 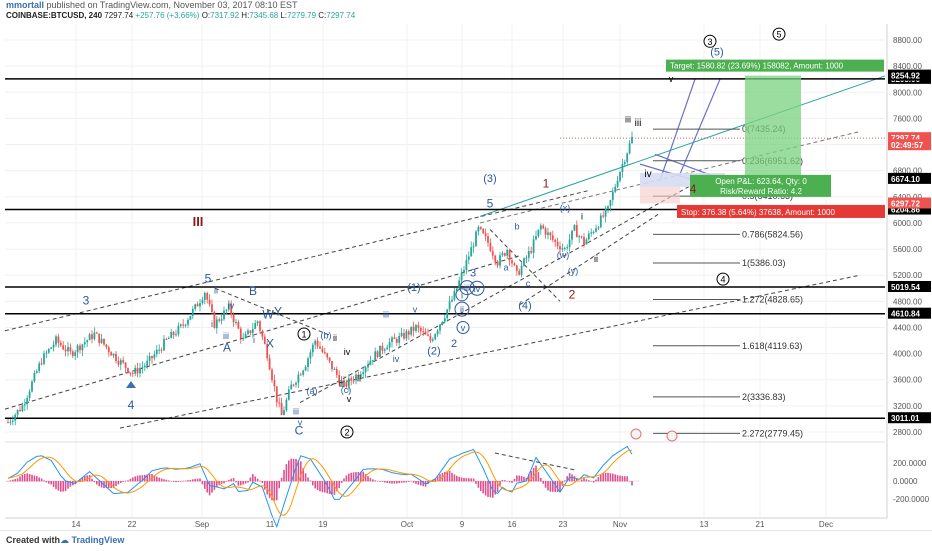 What do you see at coordinates (773, 127) in the screenshot?
I see `target-zone` at bounding box center [773, 127].